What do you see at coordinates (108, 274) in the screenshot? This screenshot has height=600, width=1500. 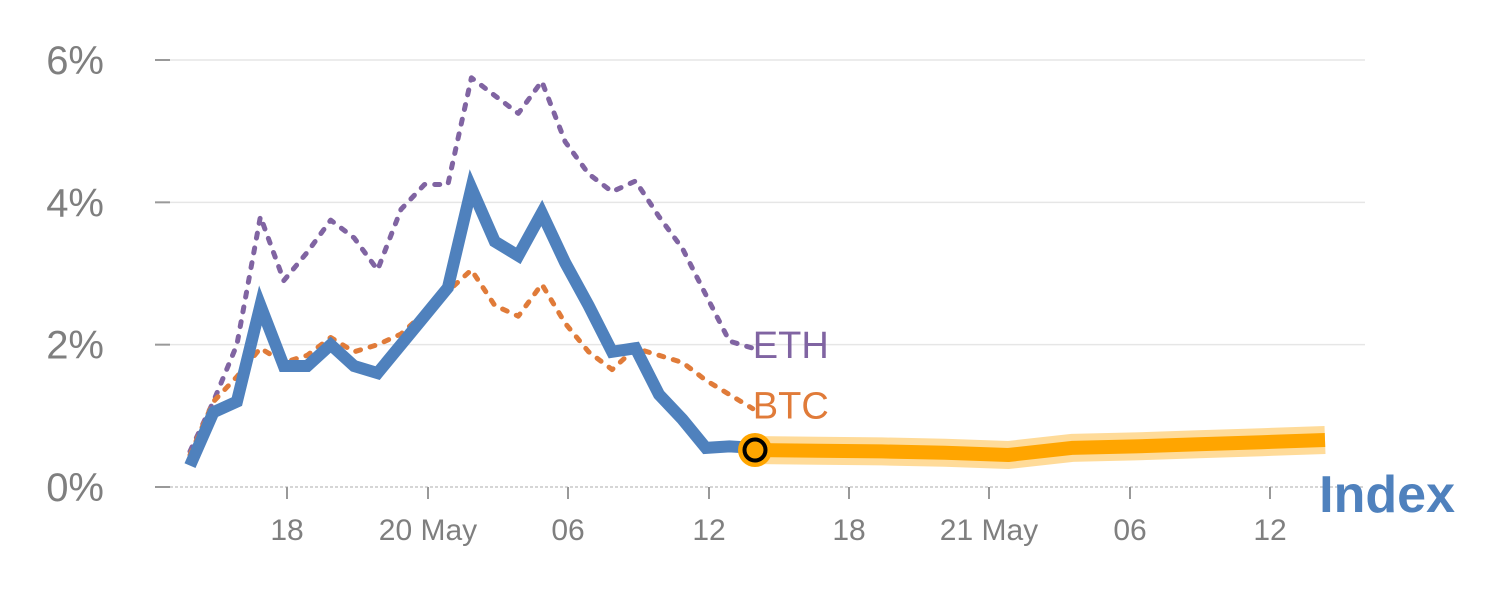 I see `y-axis: 0% 2% 4% 6%` at bounding box center [108, 274].